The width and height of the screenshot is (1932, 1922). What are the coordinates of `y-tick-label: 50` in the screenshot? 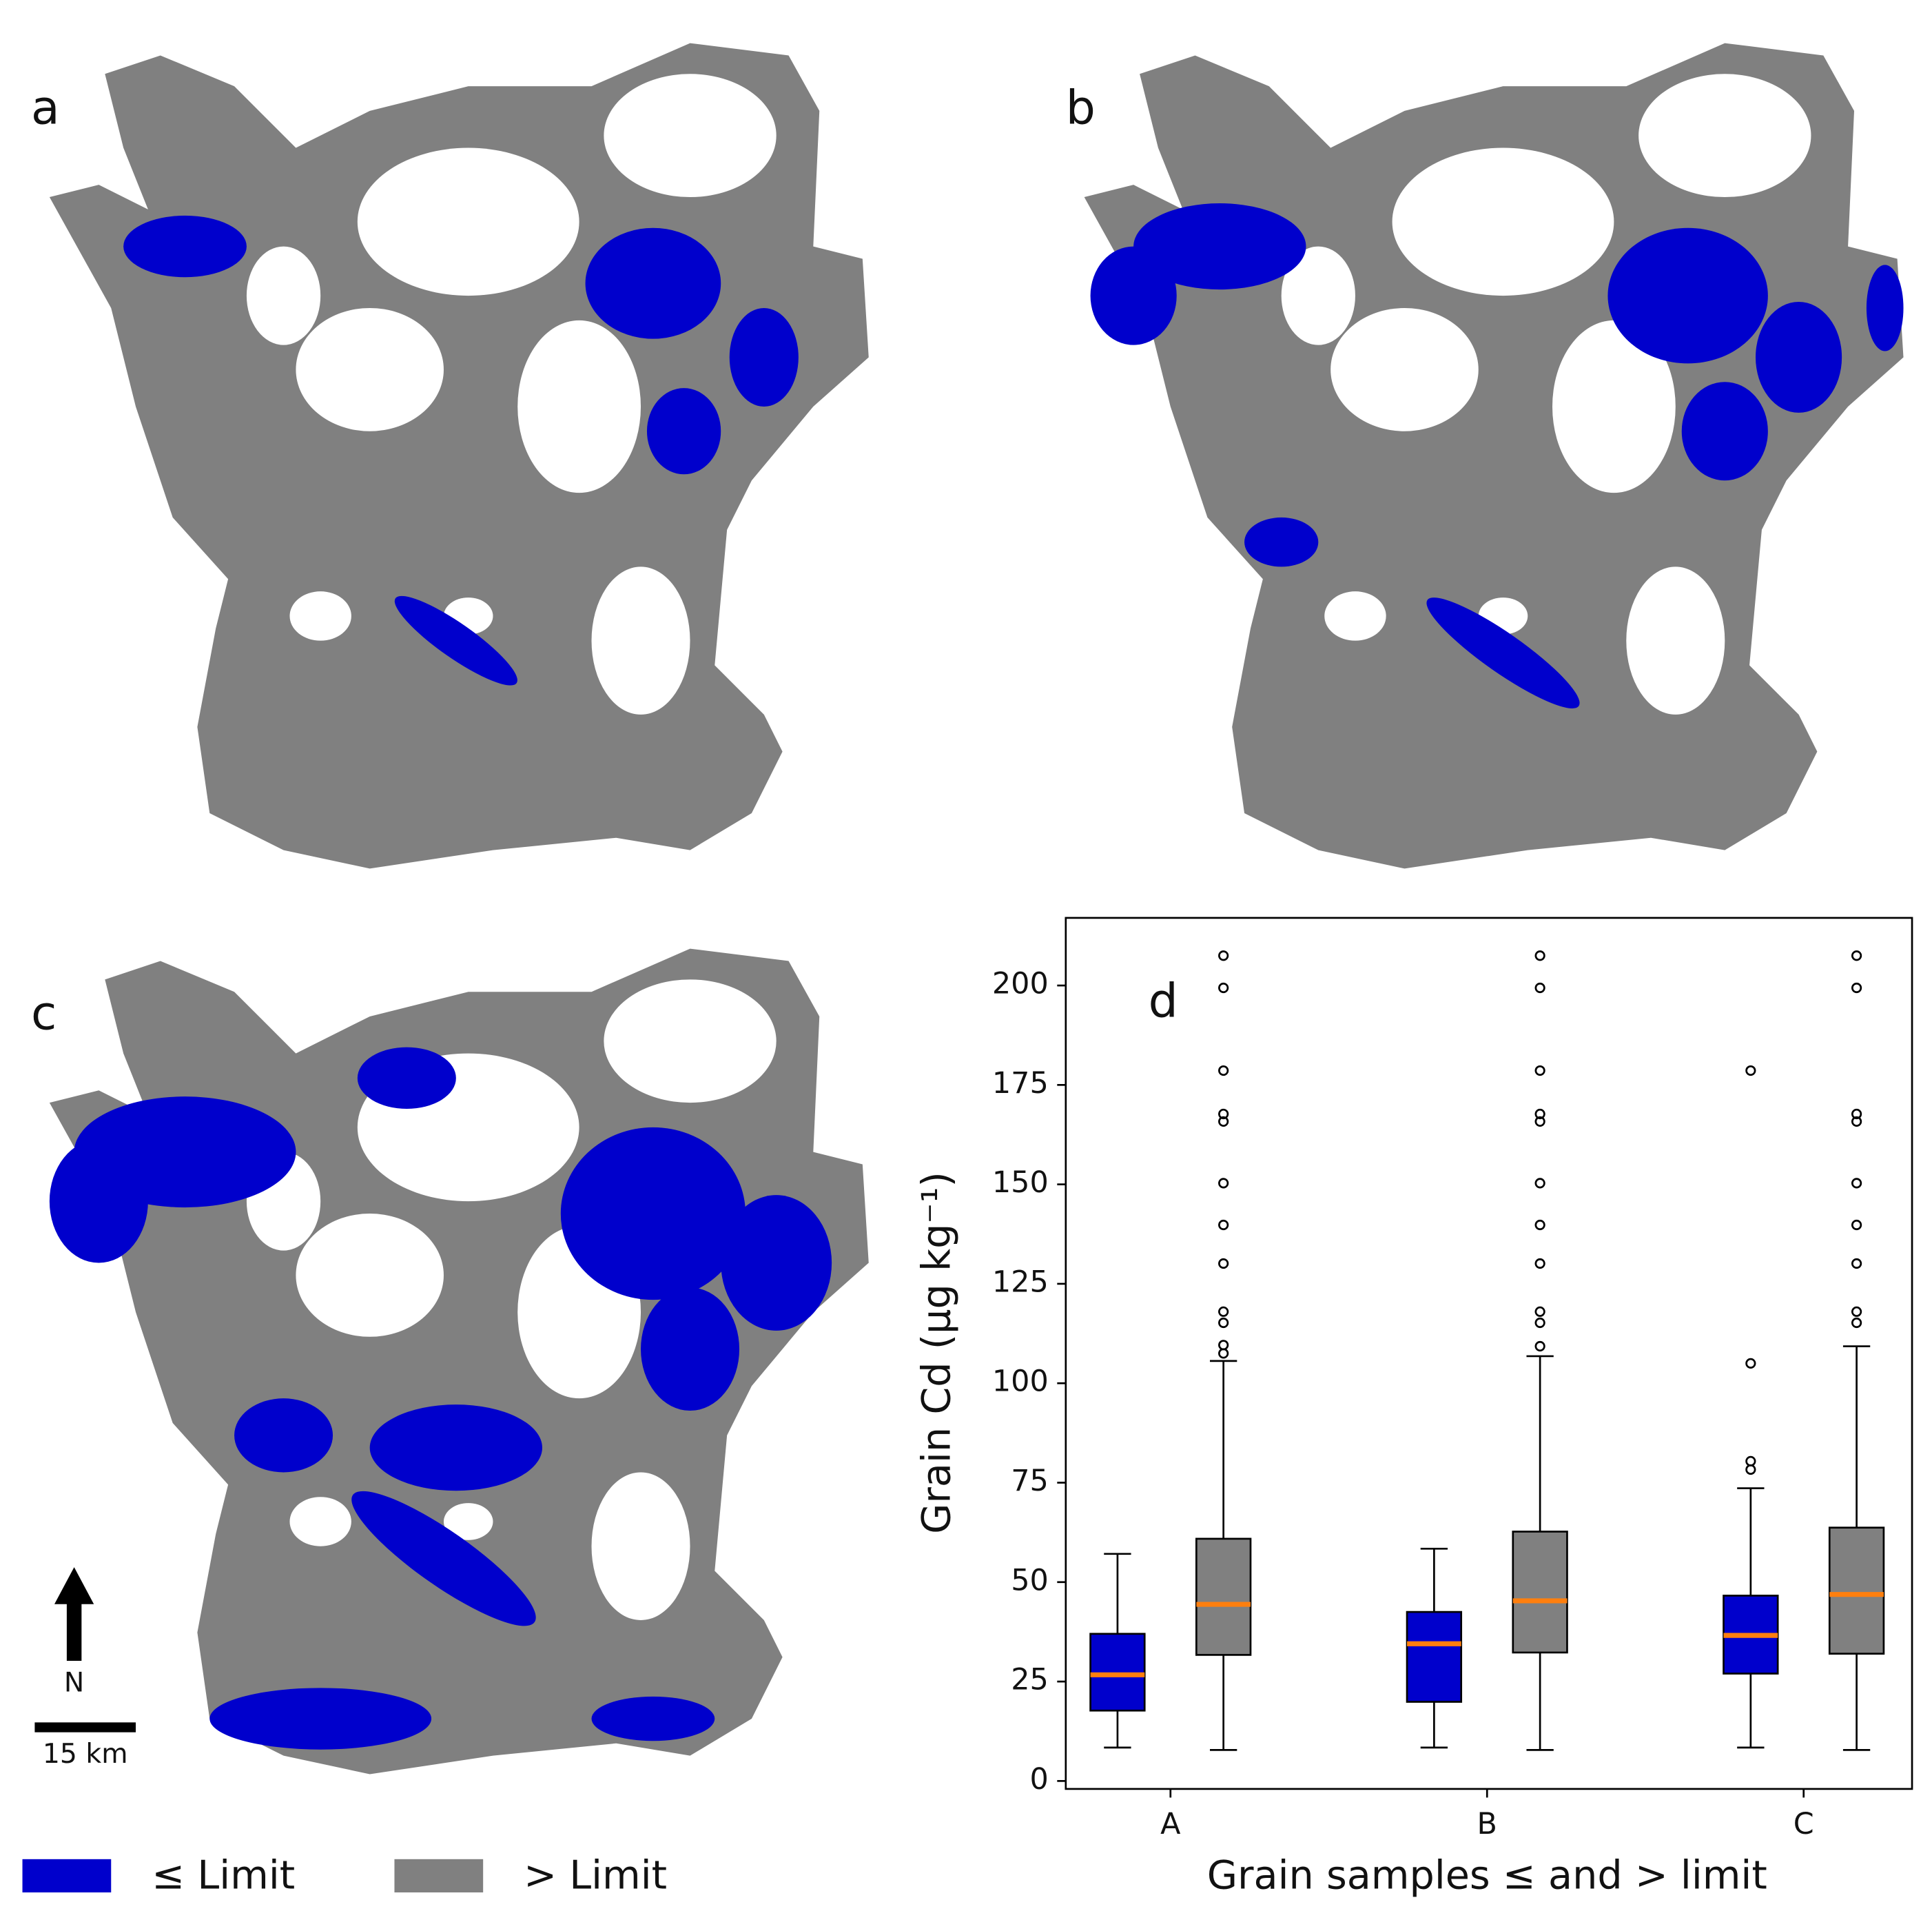 It's located at (1030, 1580).